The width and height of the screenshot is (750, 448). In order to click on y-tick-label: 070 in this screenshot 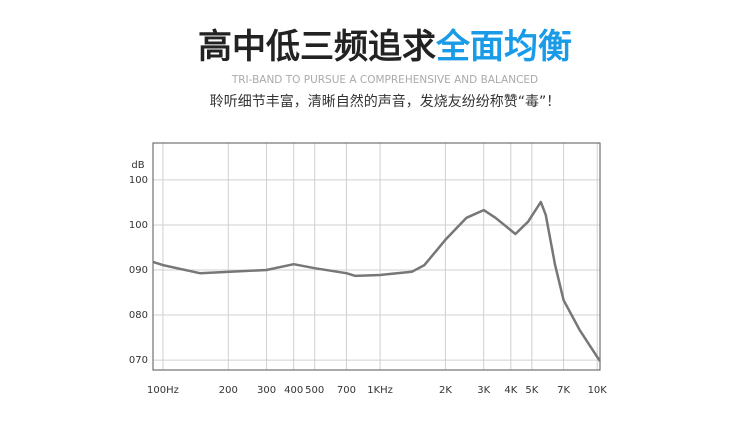, I will do `click(138, 360)`.